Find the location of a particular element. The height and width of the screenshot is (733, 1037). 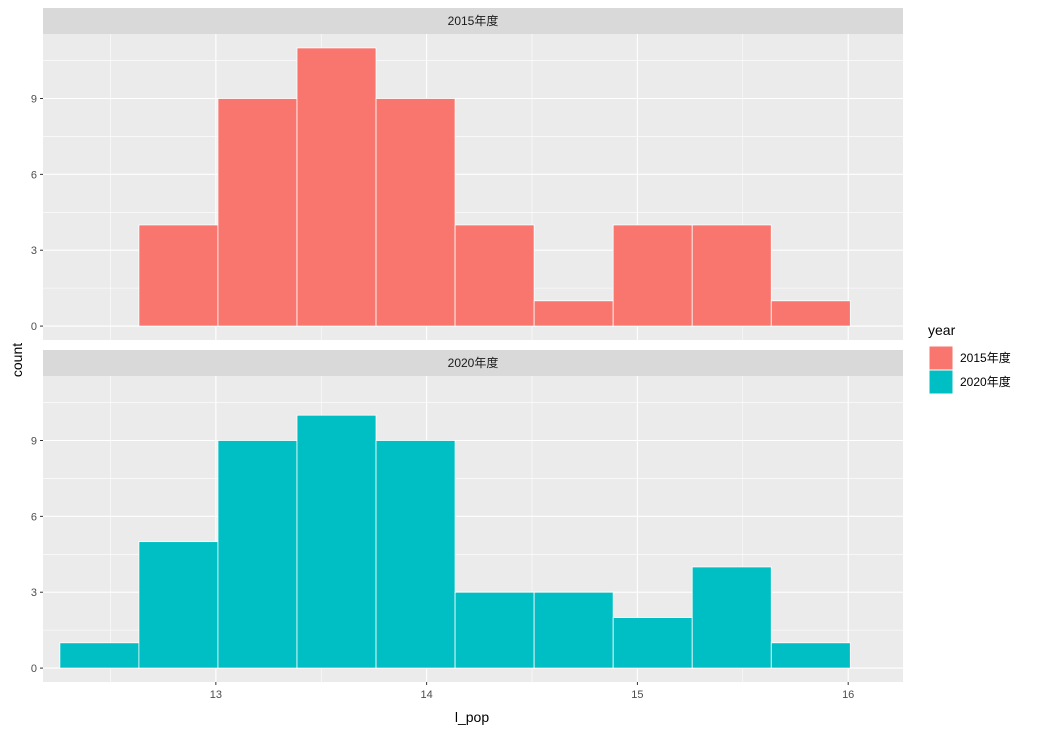

legend-label: 2015年度 is located at coordinates (985, 357).